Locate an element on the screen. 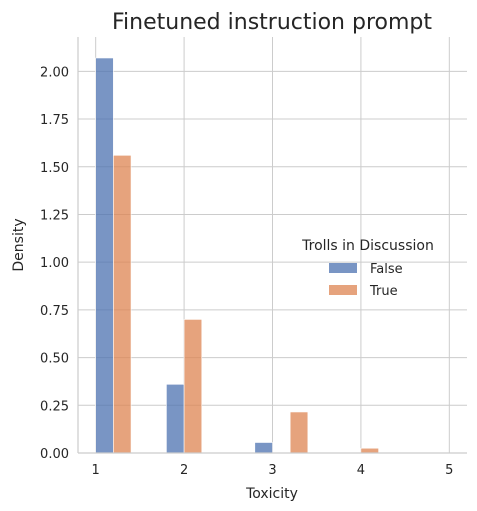  y-tick-label: 1.75 is located at coordinates (54, 120).